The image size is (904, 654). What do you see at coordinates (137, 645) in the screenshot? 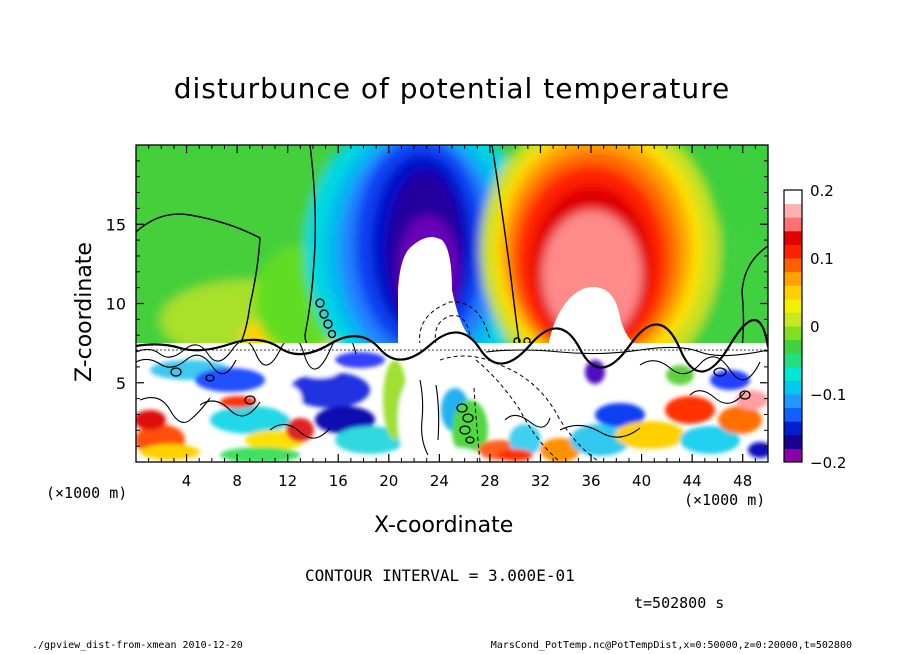
I see `footer-left: ./gpview_dist-from-xmean 2010-12-20` at bounding box center [137, 645].